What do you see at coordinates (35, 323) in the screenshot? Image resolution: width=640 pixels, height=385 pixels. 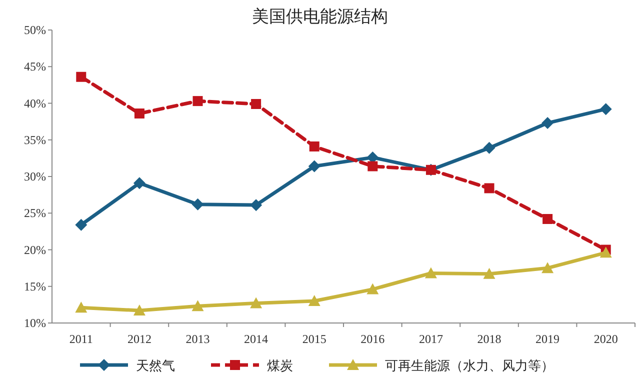 I see `y-tick-label: 10%` at bounding box center [35, 323].